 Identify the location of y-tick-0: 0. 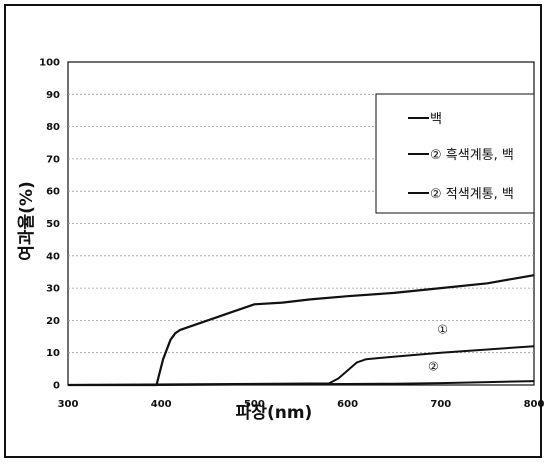
(56, 386).